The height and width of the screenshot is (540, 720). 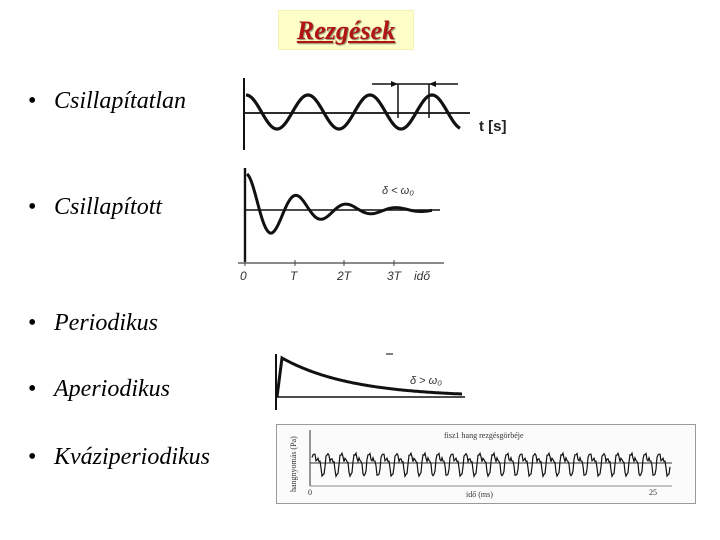 I want to click on bullet-label: Csillapított, so click(x=108, y=207).